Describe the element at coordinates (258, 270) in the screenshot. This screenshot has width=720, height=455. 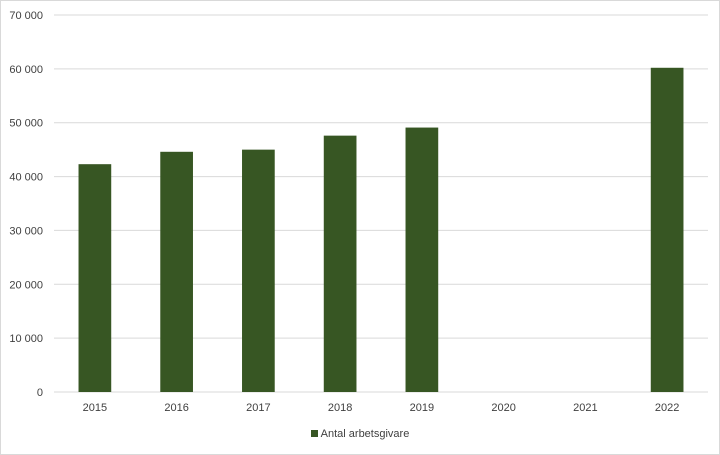
I see `bar-2017` at that location.